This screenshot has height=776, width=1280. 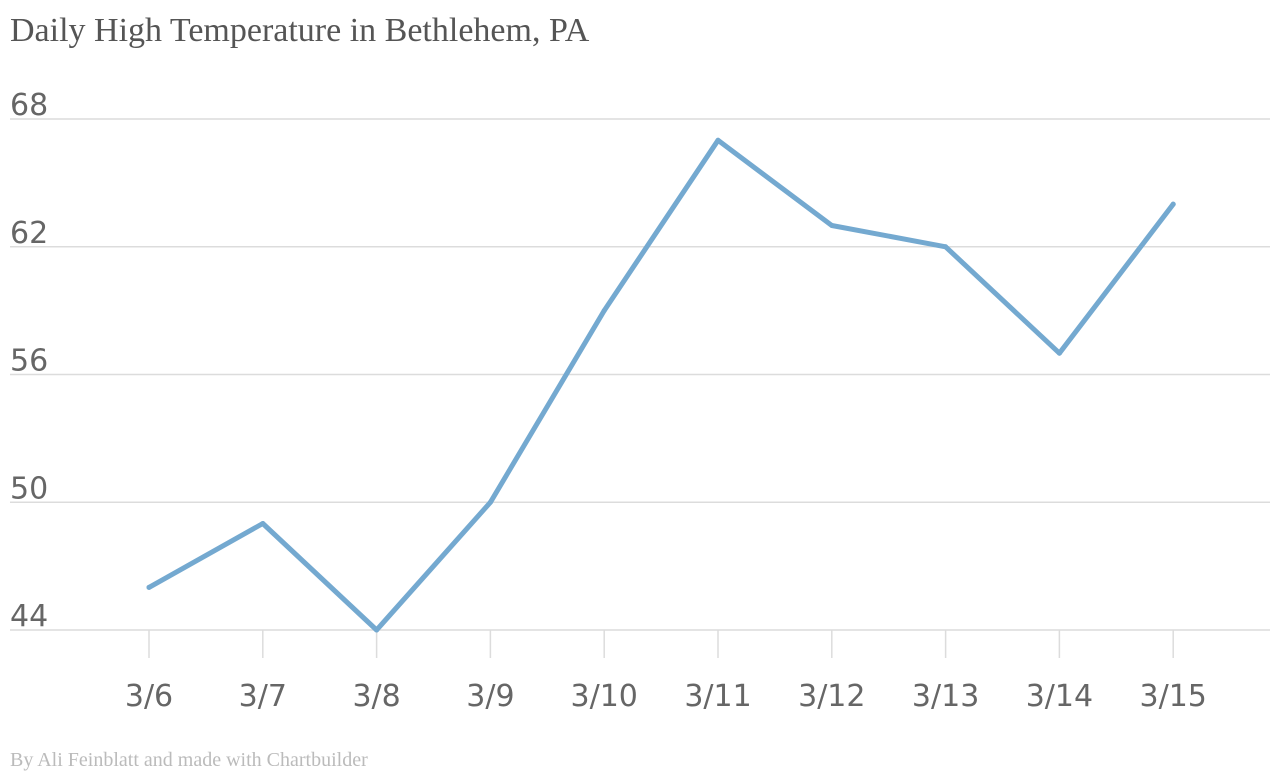 What do you see at coordinates (29, 616) in the screenshot?
I see `y-tick-label-44: 44` at bounding box center [29, 616].